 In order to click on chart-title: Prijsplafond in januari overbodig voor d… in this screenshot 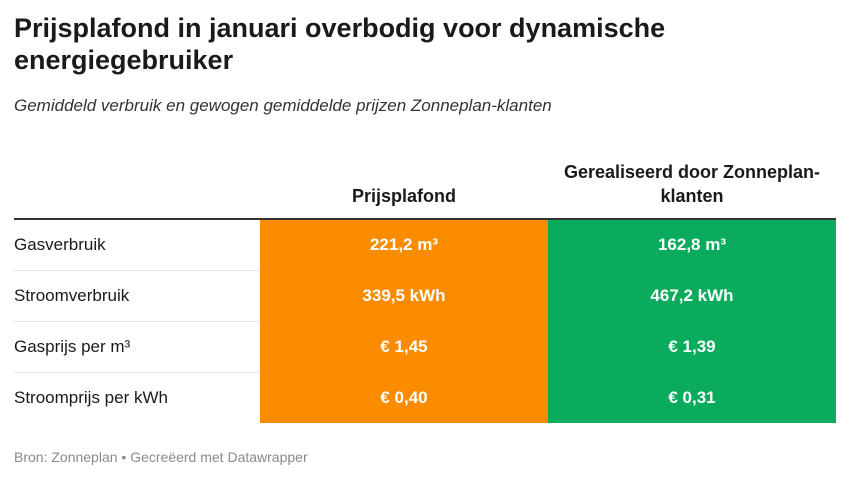, I will do `click(340, 44)`.